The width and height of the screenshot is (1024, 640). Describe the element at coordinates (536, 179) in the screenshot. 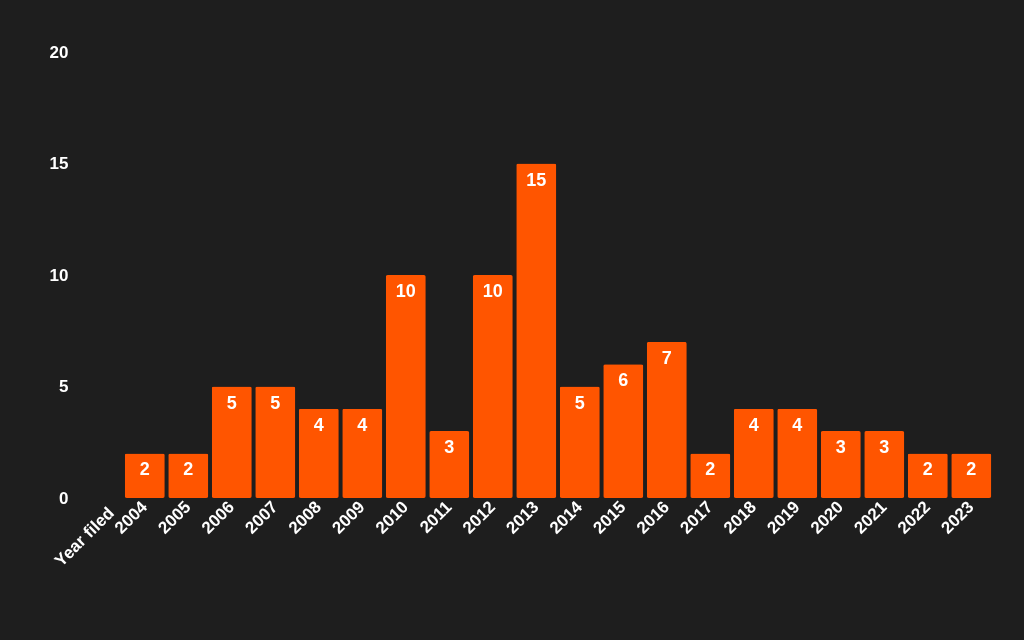

I see `data-label: 15` at that location.